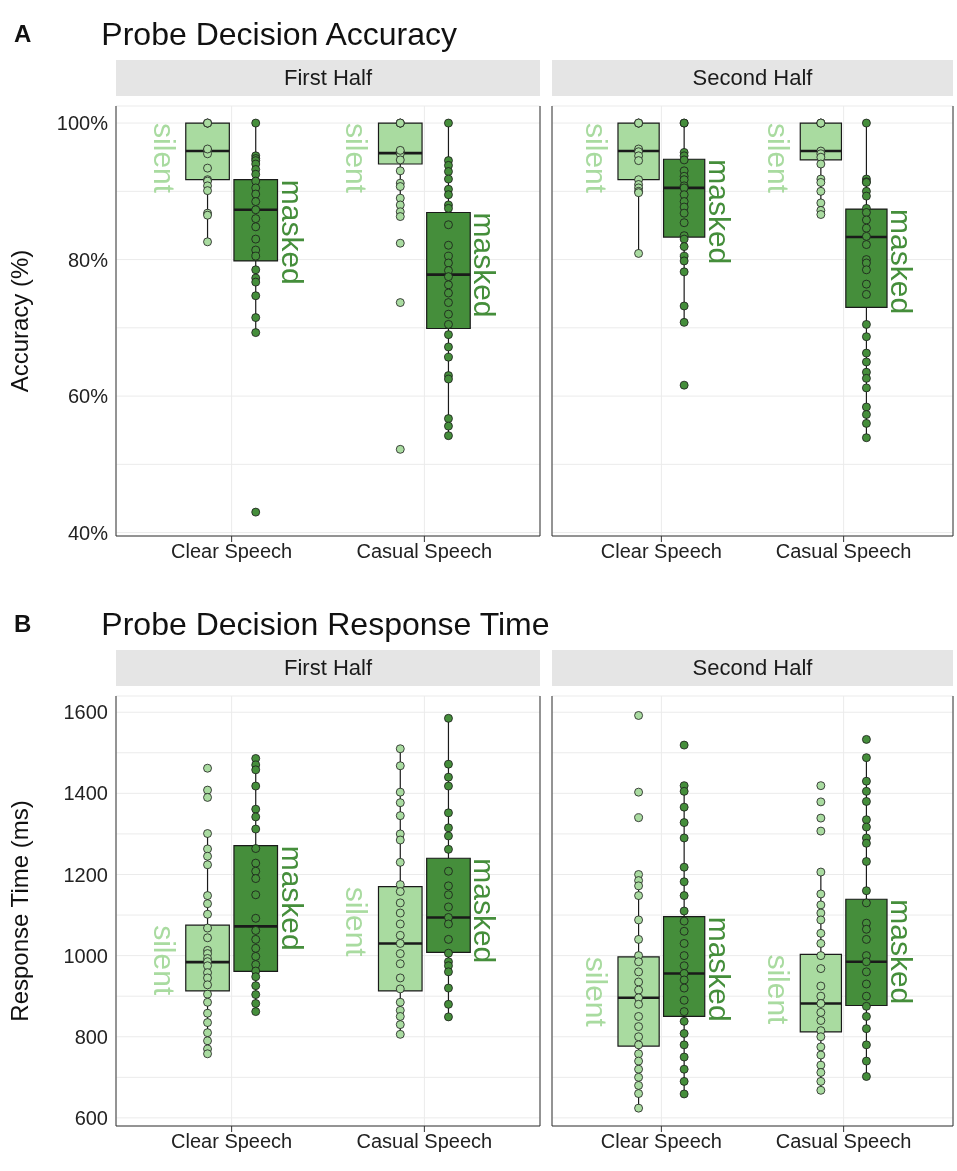 Image resolution: width=957 pixels, height=1171 pixels. I want to click on y-tick-label: 80%, so click(88, 259).